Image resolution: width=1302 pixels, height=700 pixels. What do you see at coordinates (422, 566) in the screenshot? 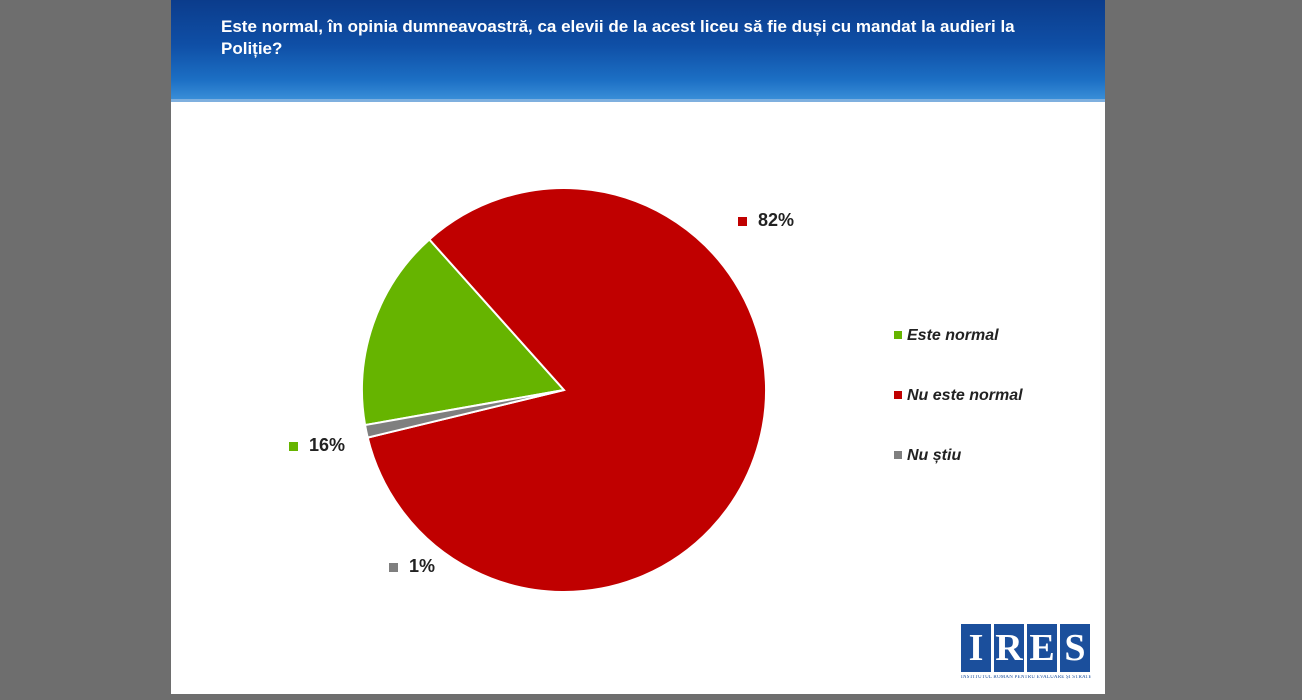
I see `data-label-text: 1%` at bounding box center [422, 566].